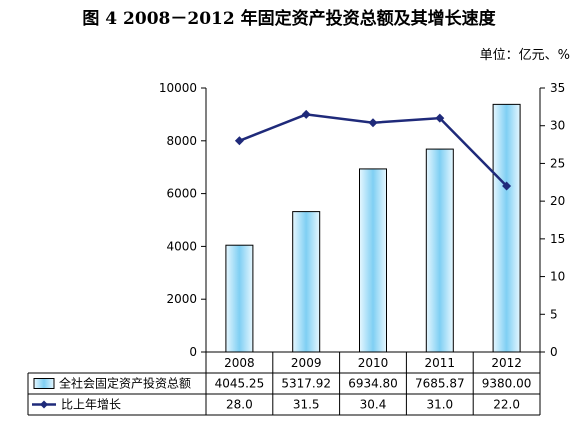 This screenshot has height=423, width=578. I want to click on right-tick-label: 5, so click(554, 314).